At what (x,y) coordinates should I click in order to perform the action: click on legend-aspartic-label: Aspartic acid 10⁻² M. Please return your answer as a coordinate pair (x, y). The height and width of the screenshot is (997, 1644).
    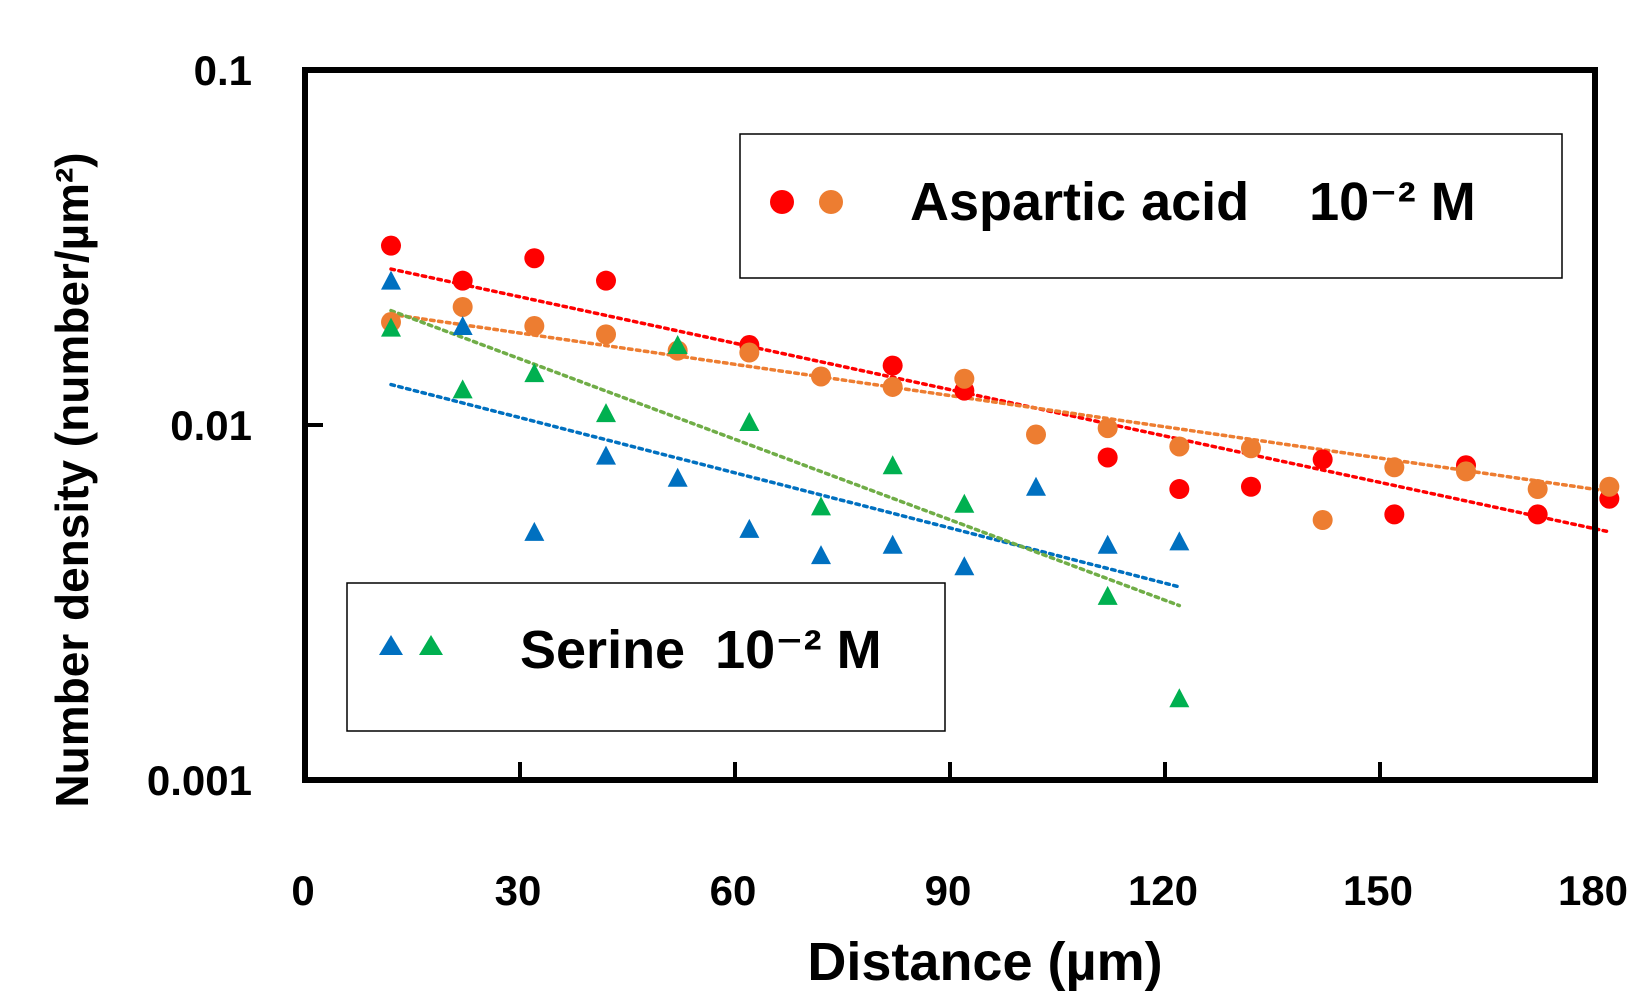
    Looking at the image, I should click on (1193, 202).